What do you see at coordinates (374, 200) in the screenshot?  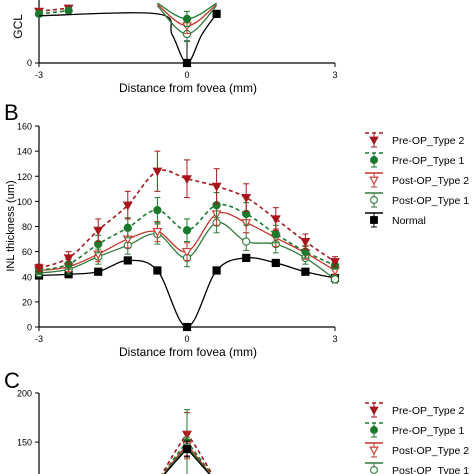 I see `panel-b-legend-marker-postop1` at bounding box center [374, 200].